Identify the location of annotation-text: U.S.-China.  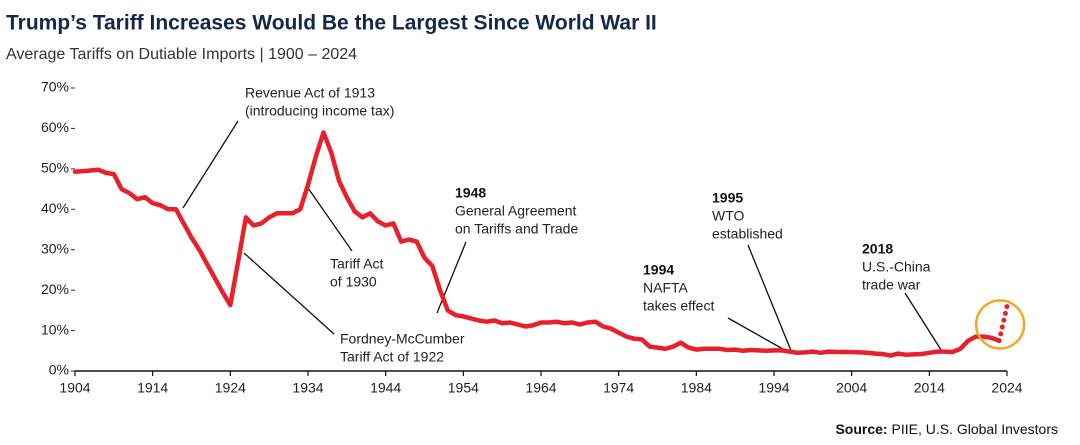
(896, 267).